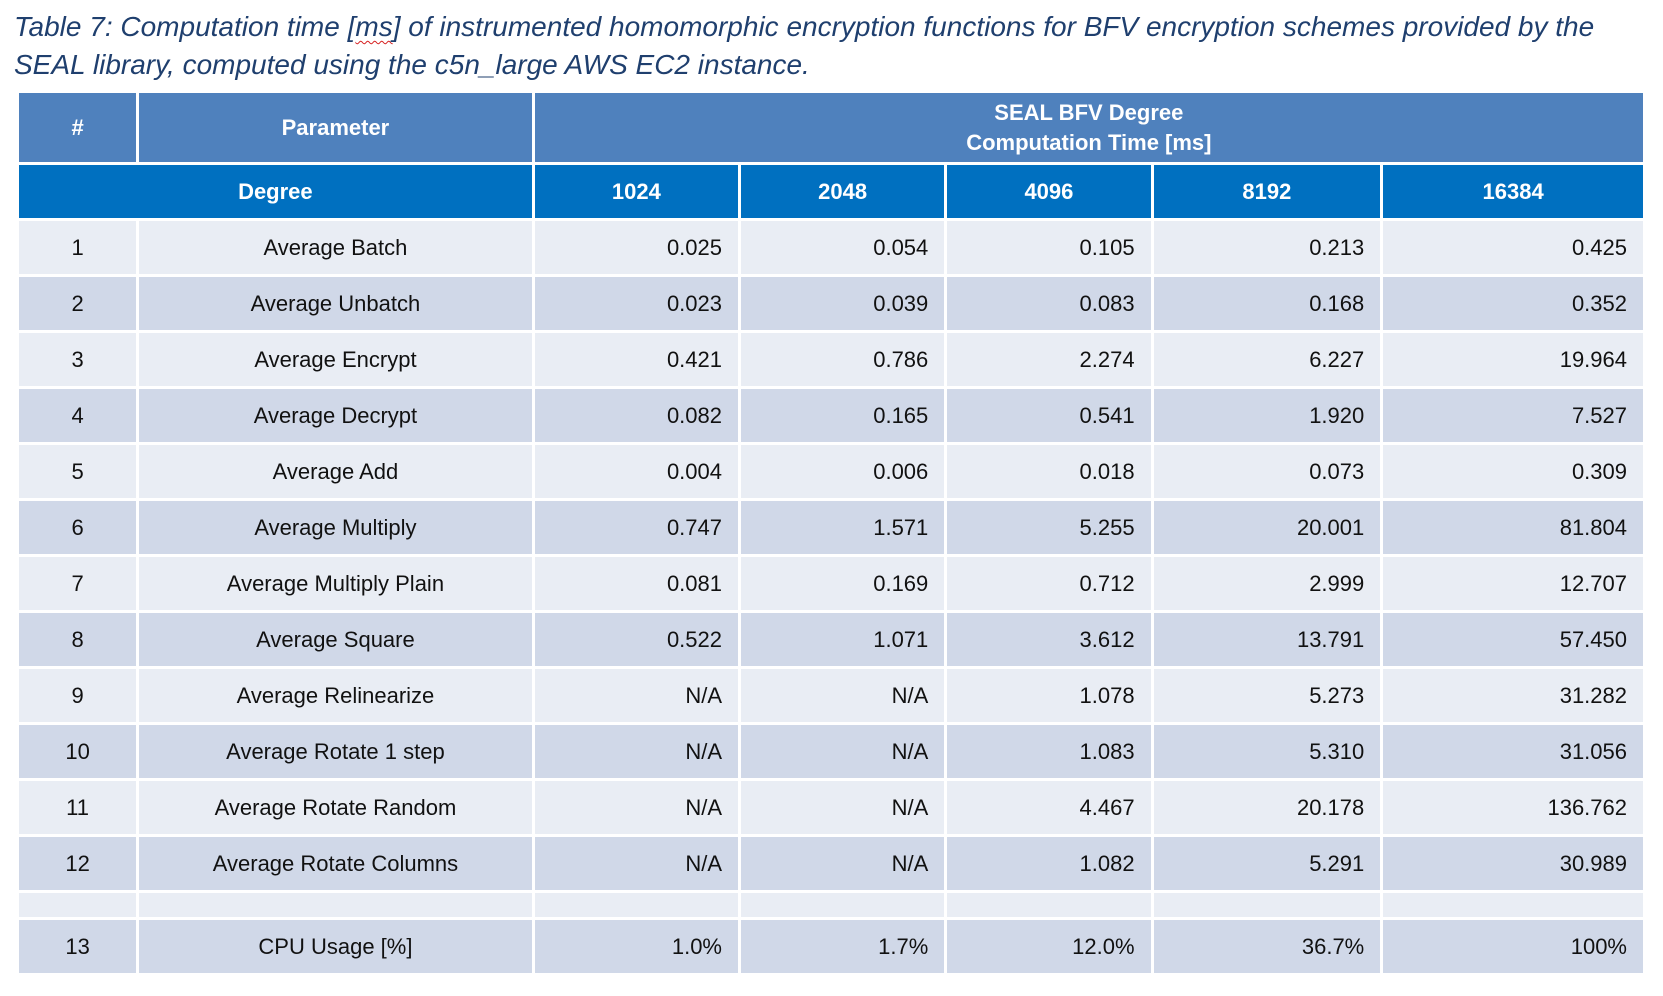  I want to click on value-cell-16384: 0.425, so click(1513, 247).